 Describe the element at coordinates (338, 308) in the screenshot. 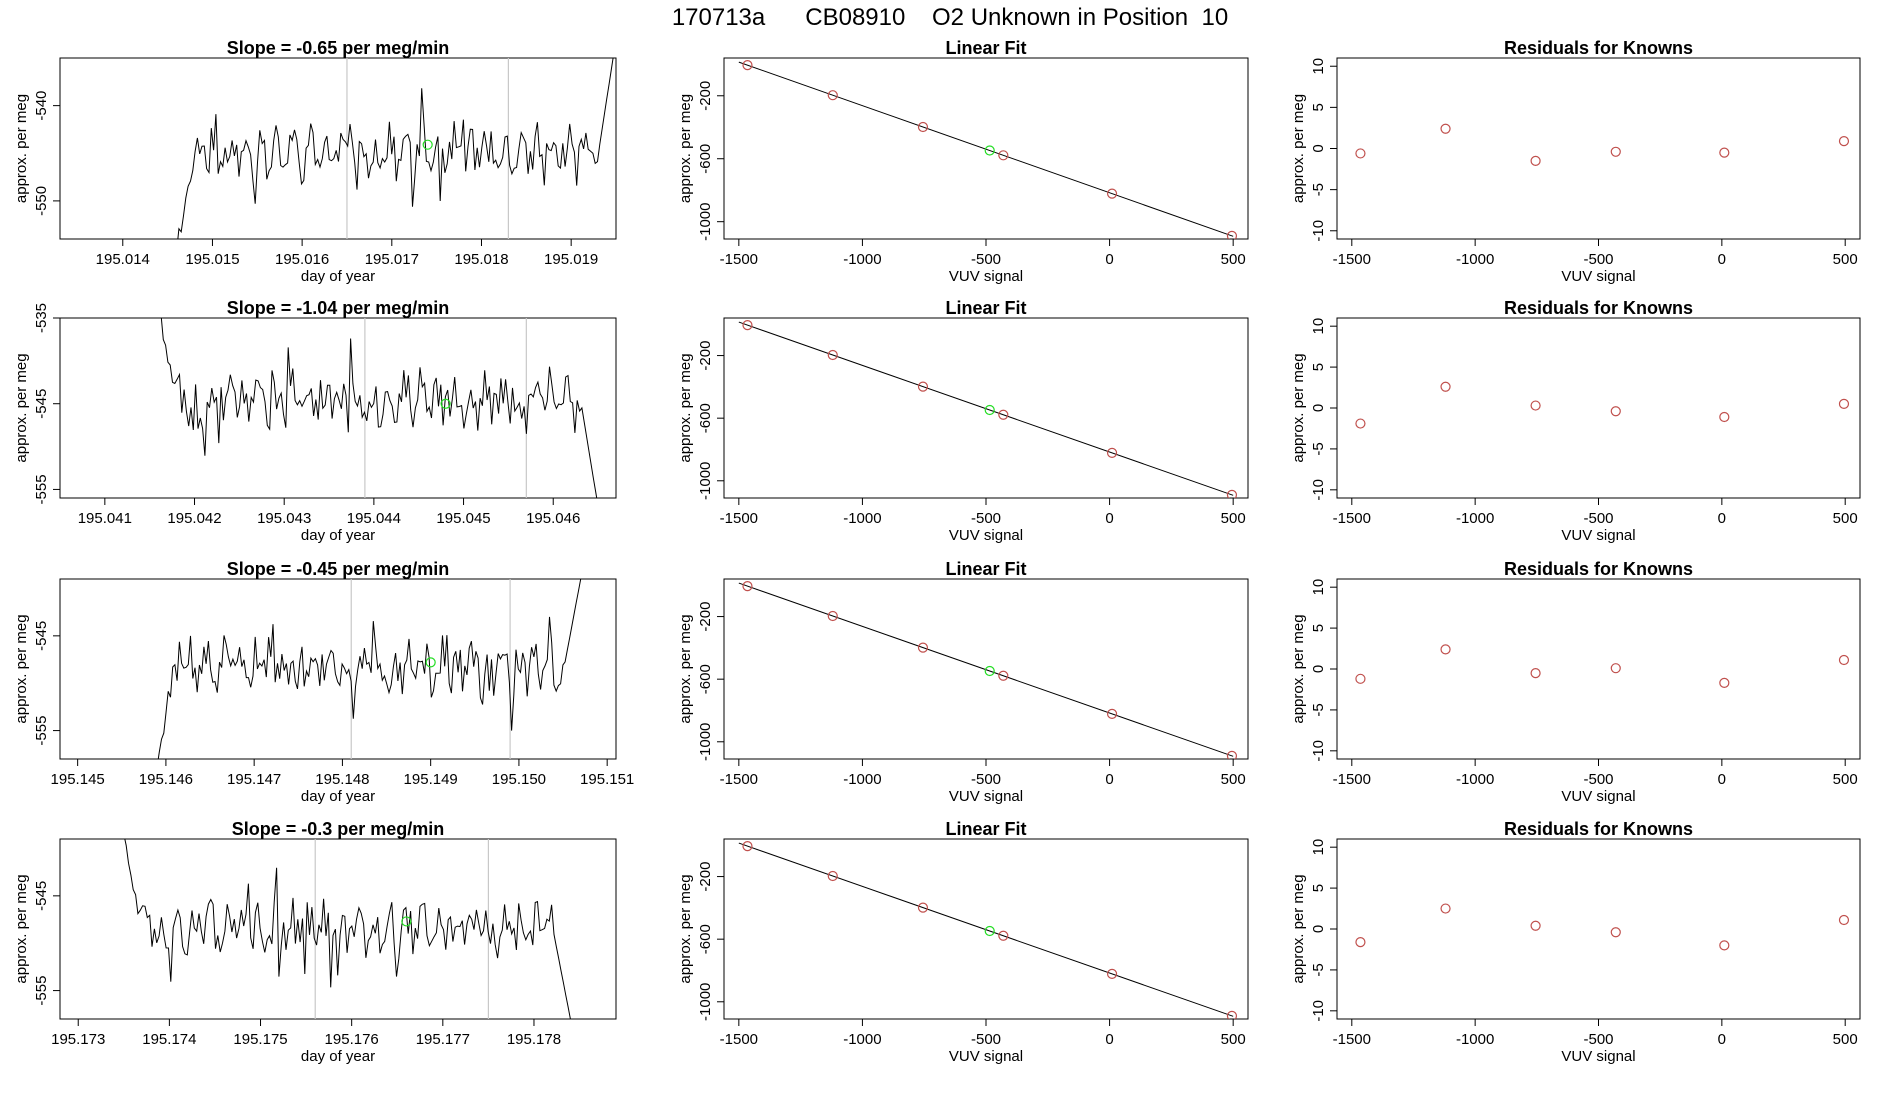

I see `panel-title: Slope = -1.04 per meg/min` at that location.